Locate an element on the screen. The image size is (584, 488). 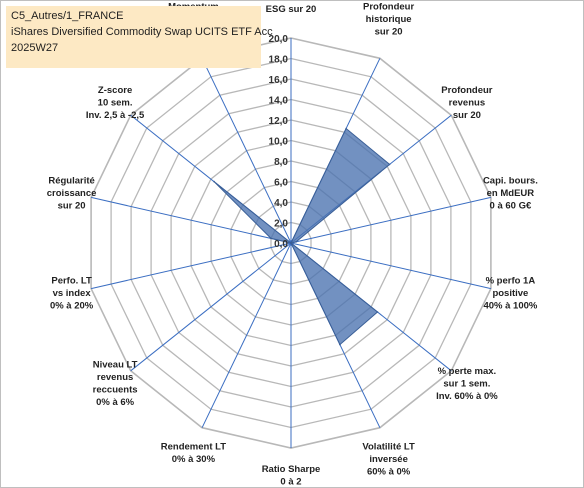
axis-label-line: 40% à 100% is located at coordinates (510, 306).